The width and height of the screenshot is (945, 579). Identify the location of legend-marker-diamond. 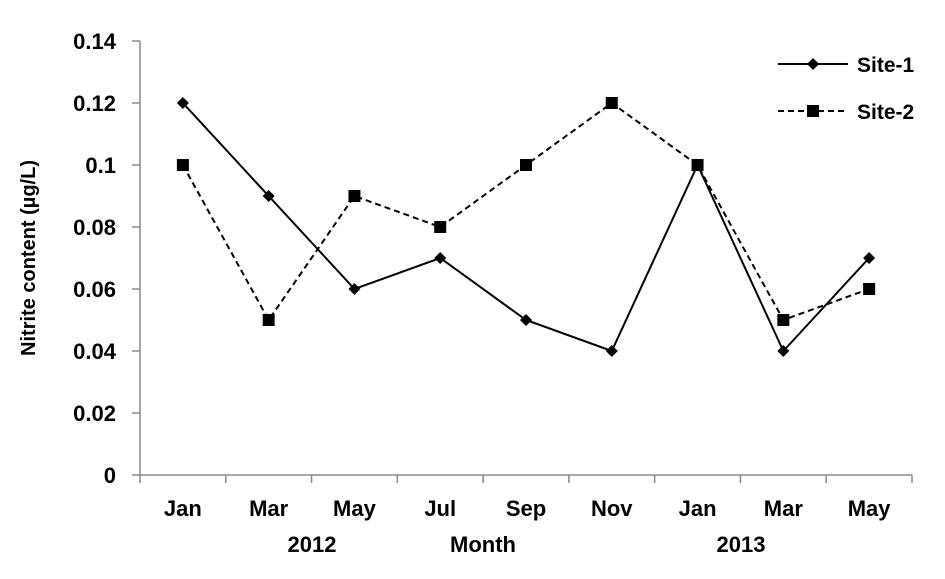
(813, 64).